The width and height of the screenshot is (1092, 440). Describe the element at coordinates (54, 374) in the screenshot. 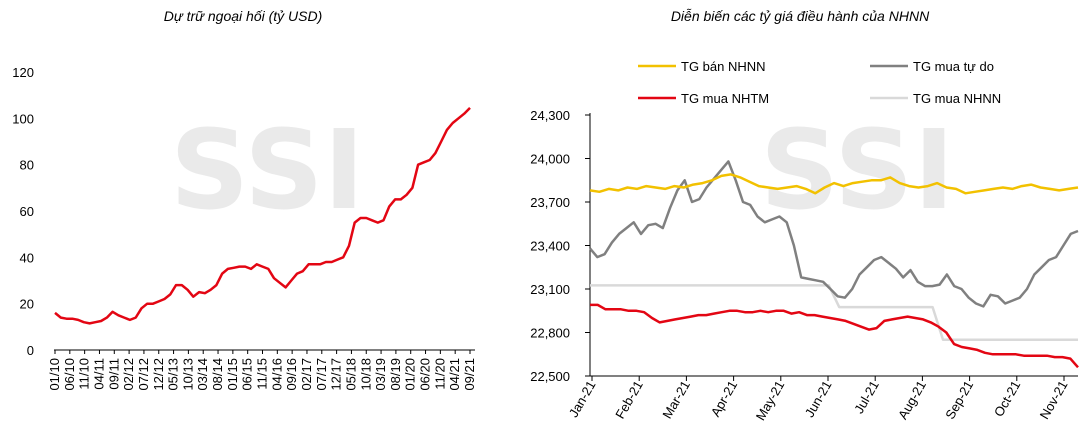

I see `reserves-x-tick-label: 01/10` at that location.